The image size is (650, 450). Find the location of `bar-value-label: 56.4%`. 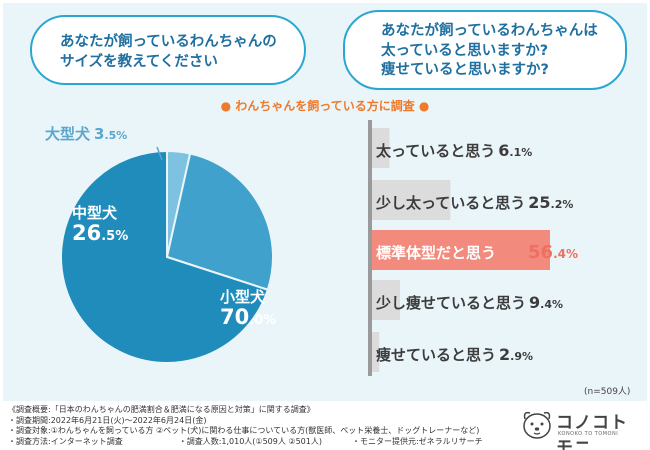

bar-value-label: 56.4% is located at coordinates (553, 252).